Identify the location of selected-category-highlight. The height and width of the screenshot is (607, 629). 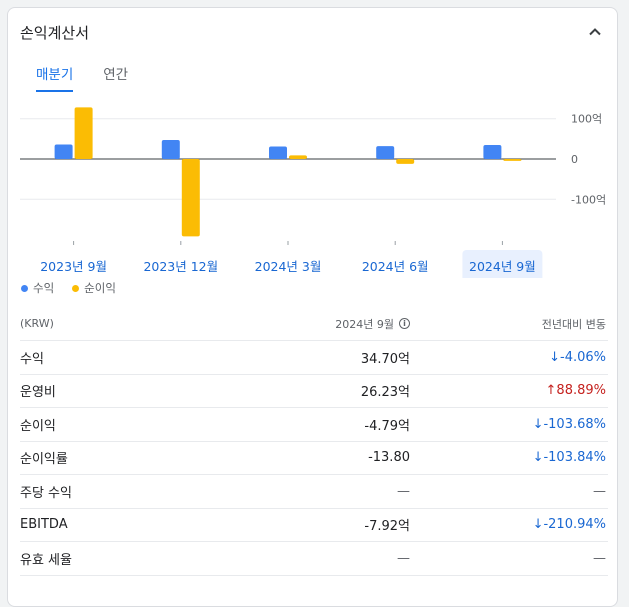
(502, 264).